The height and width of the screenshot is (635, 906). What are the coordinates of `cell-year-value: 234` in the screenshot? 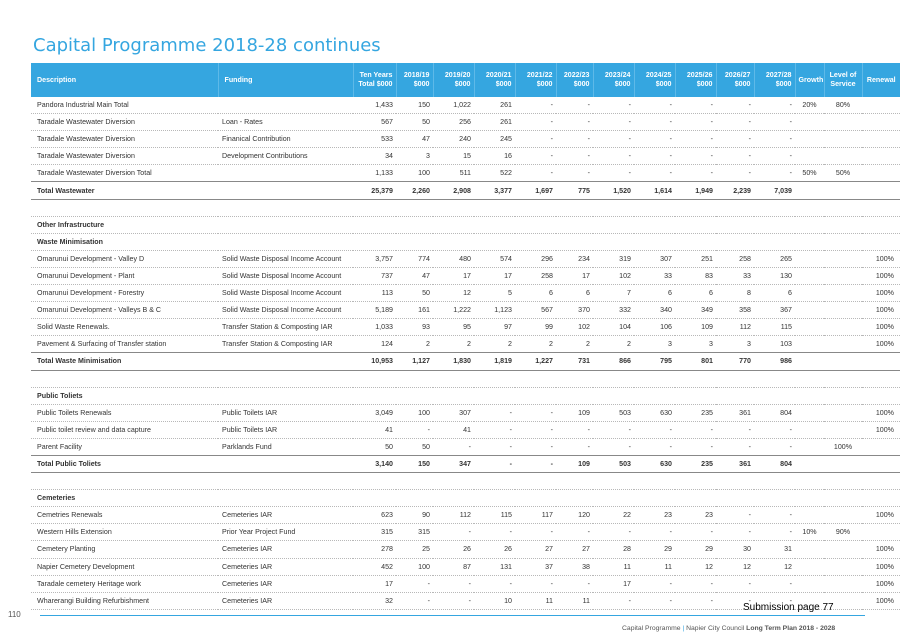 It's located at (574, 259).